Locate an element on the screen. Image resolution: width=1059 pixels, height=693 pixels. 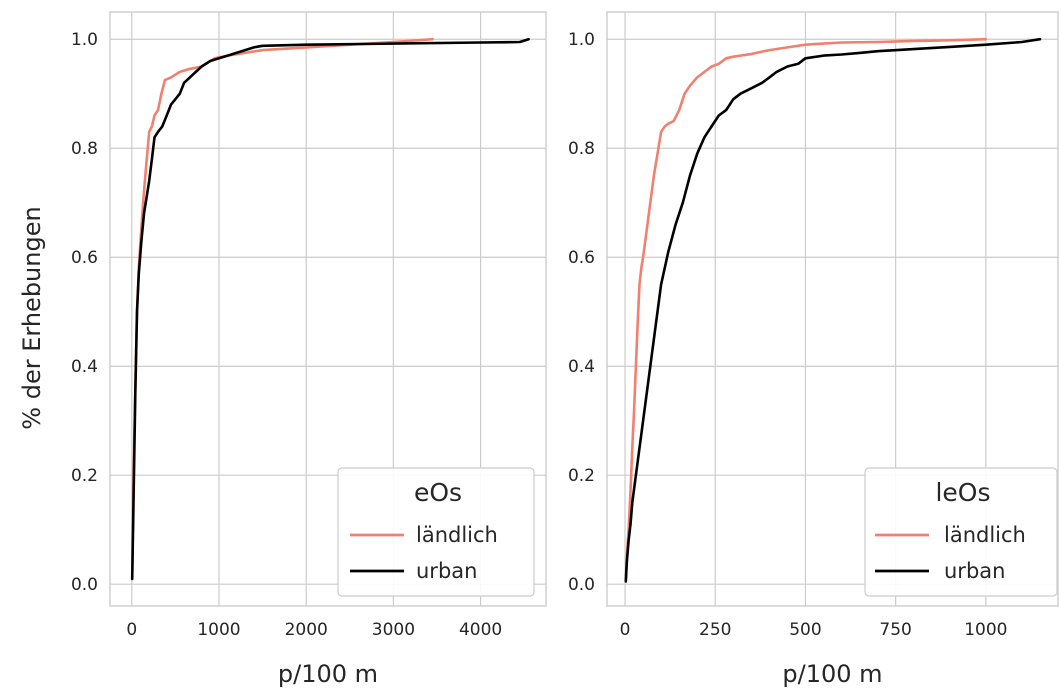
x-tick-label: 2000 is located at coordinates (306, 630).